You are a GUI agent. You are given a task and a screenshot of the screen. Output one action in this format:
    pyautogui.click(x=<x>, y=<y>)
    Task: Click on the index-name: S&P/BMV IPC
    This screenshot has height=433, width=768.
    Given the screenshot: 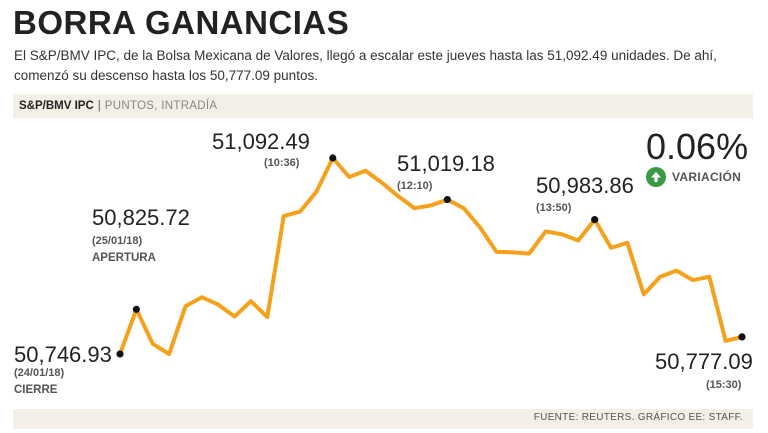 What is the action you would take?
    pyautogui.click(x=56, y=106)
    